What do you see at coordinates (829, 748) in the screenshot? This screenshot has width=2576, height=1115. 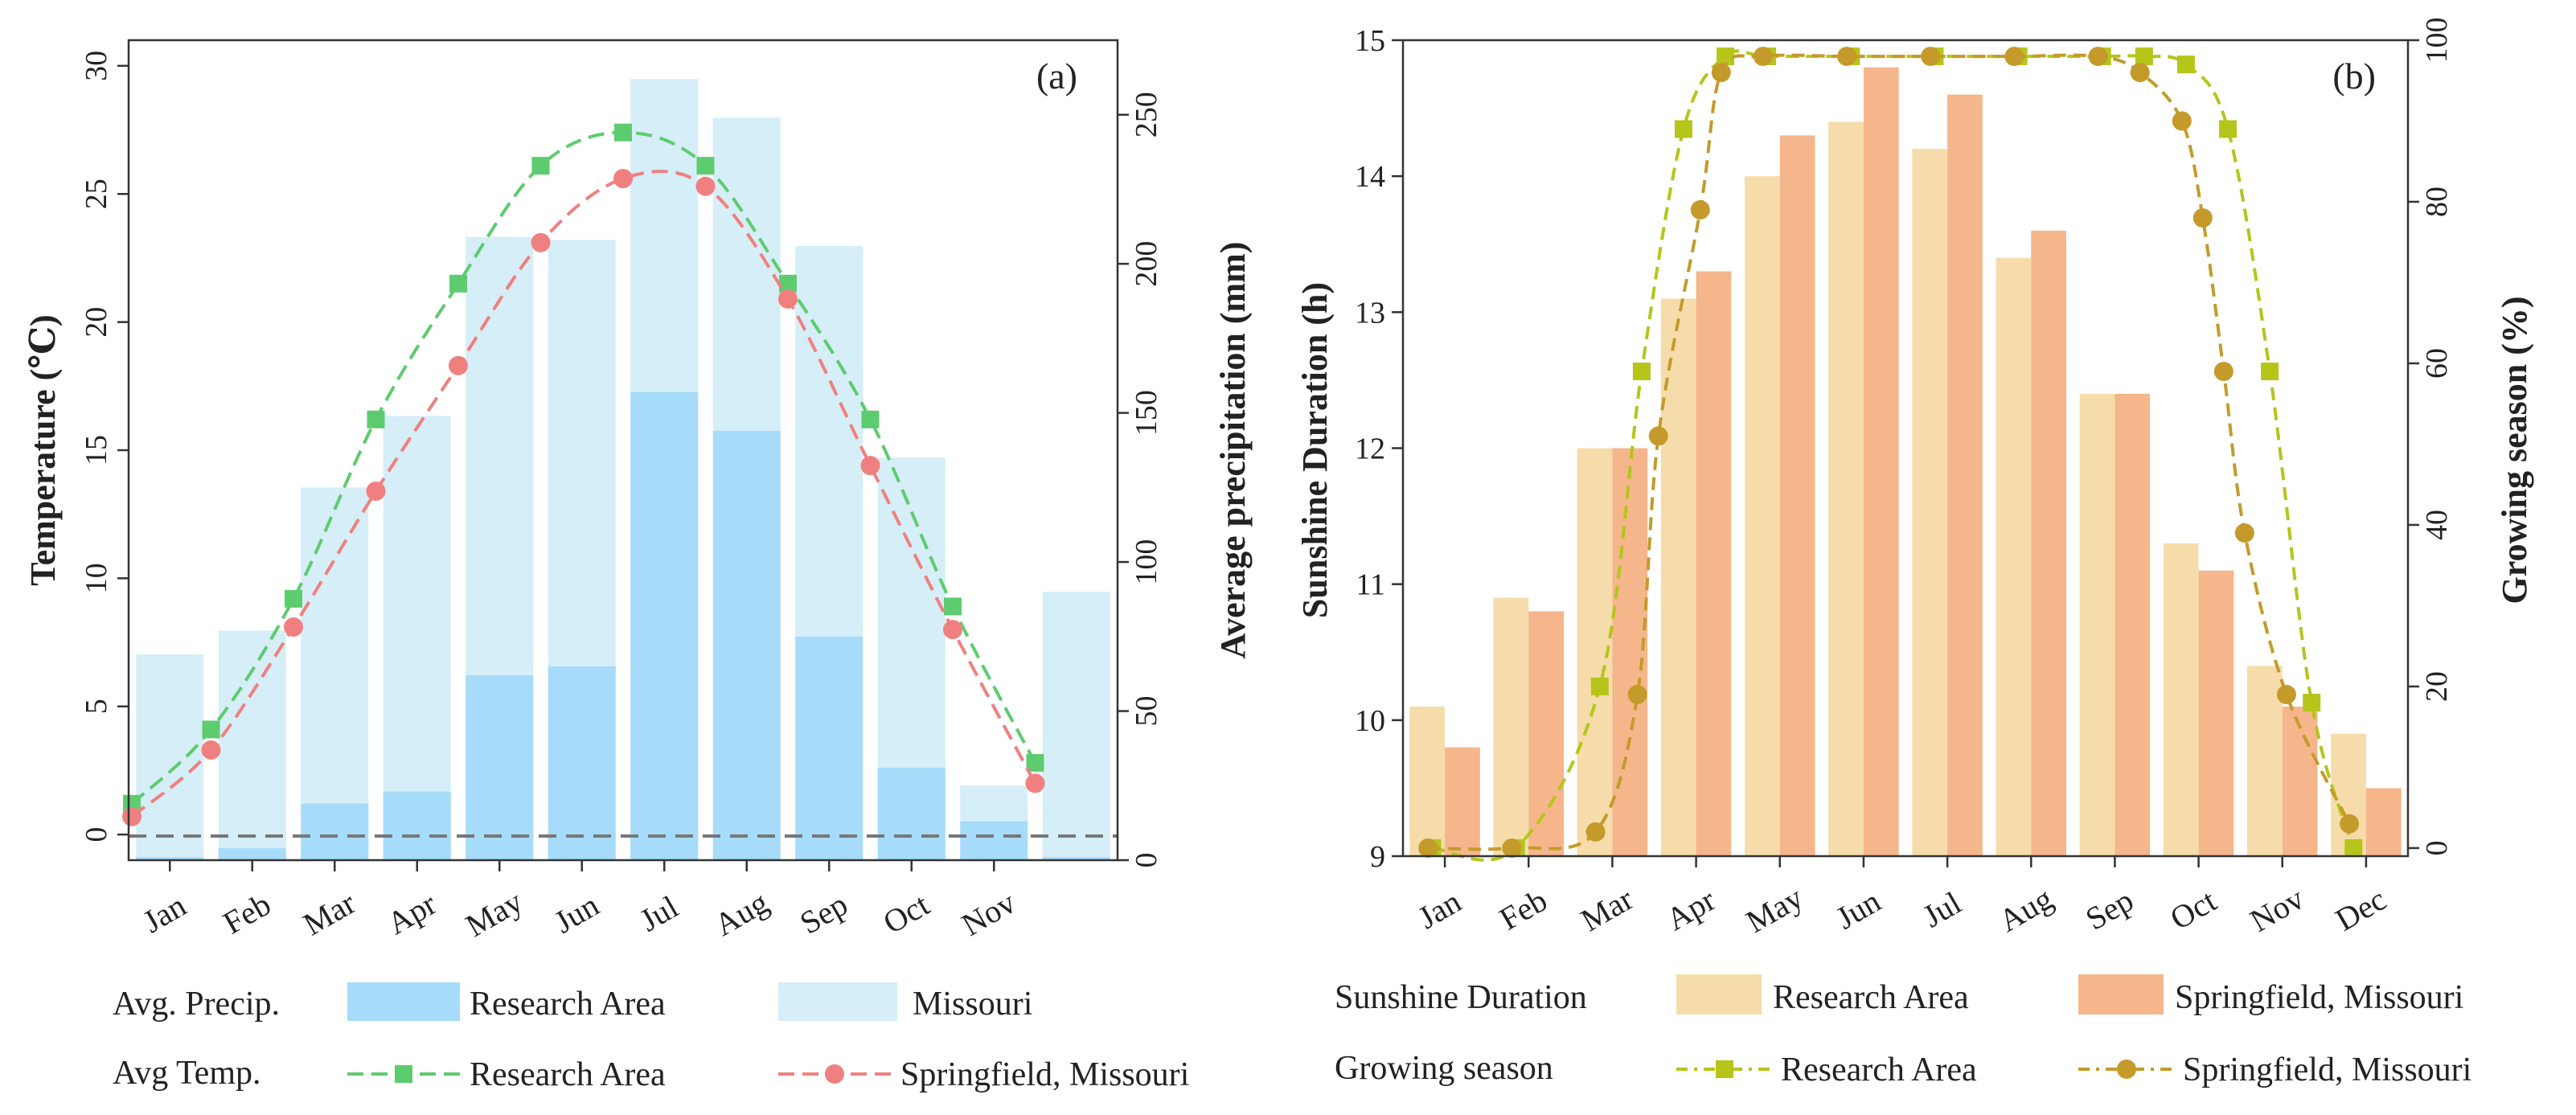 I see `a-research-area-bar-sep` at bounding box center [829, 748].